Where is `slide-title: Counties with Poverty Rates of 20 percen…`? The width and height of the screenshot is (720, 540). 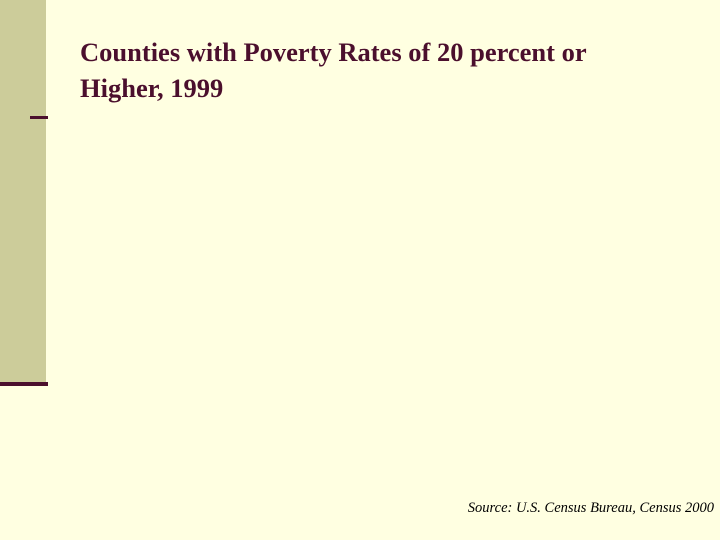 slide-title: Counties with Poverty Rates of 20 percen… is located at coordinates (333, 70).